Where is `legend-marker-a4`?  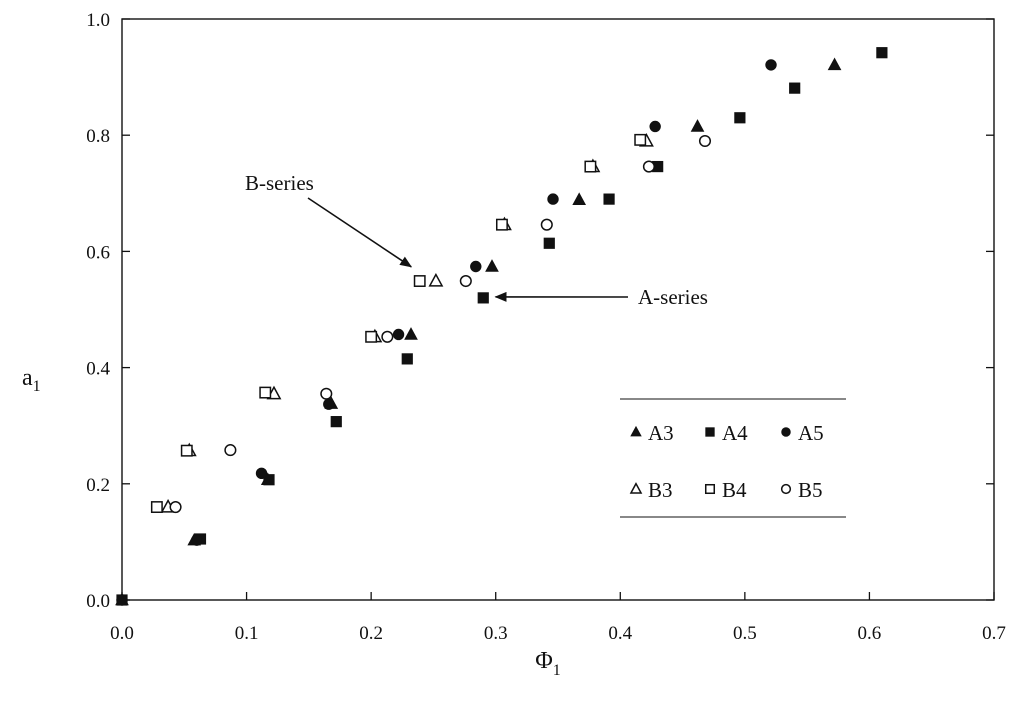 legend-marker-a4 is located at coordinates (710, 432).